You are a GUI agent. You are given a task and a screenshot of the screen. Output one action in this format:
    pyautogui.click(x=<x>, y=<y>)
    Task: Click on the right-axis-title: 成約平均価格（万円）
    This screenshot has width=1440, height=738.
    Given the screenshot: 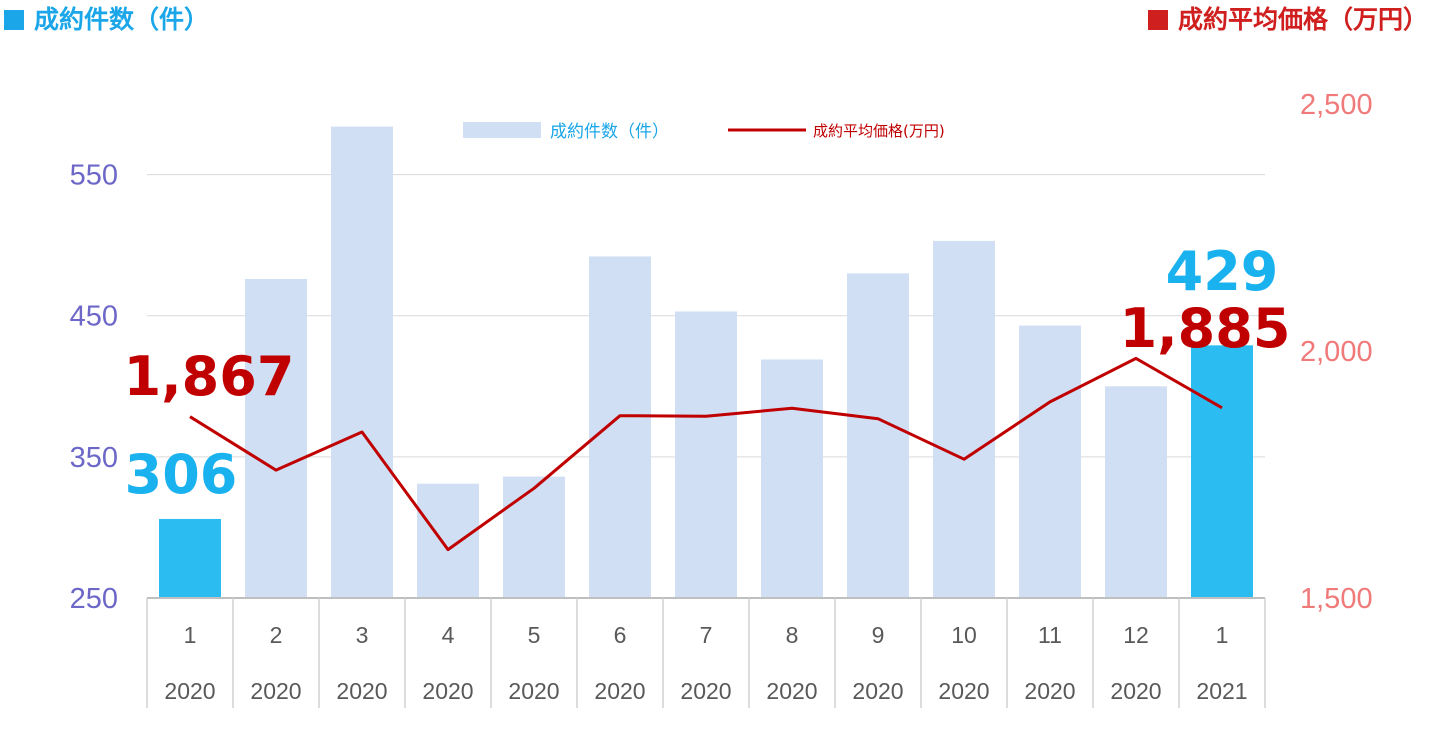 What is the action you would take?
    pyautogui.click(x=1287, y=20)
    